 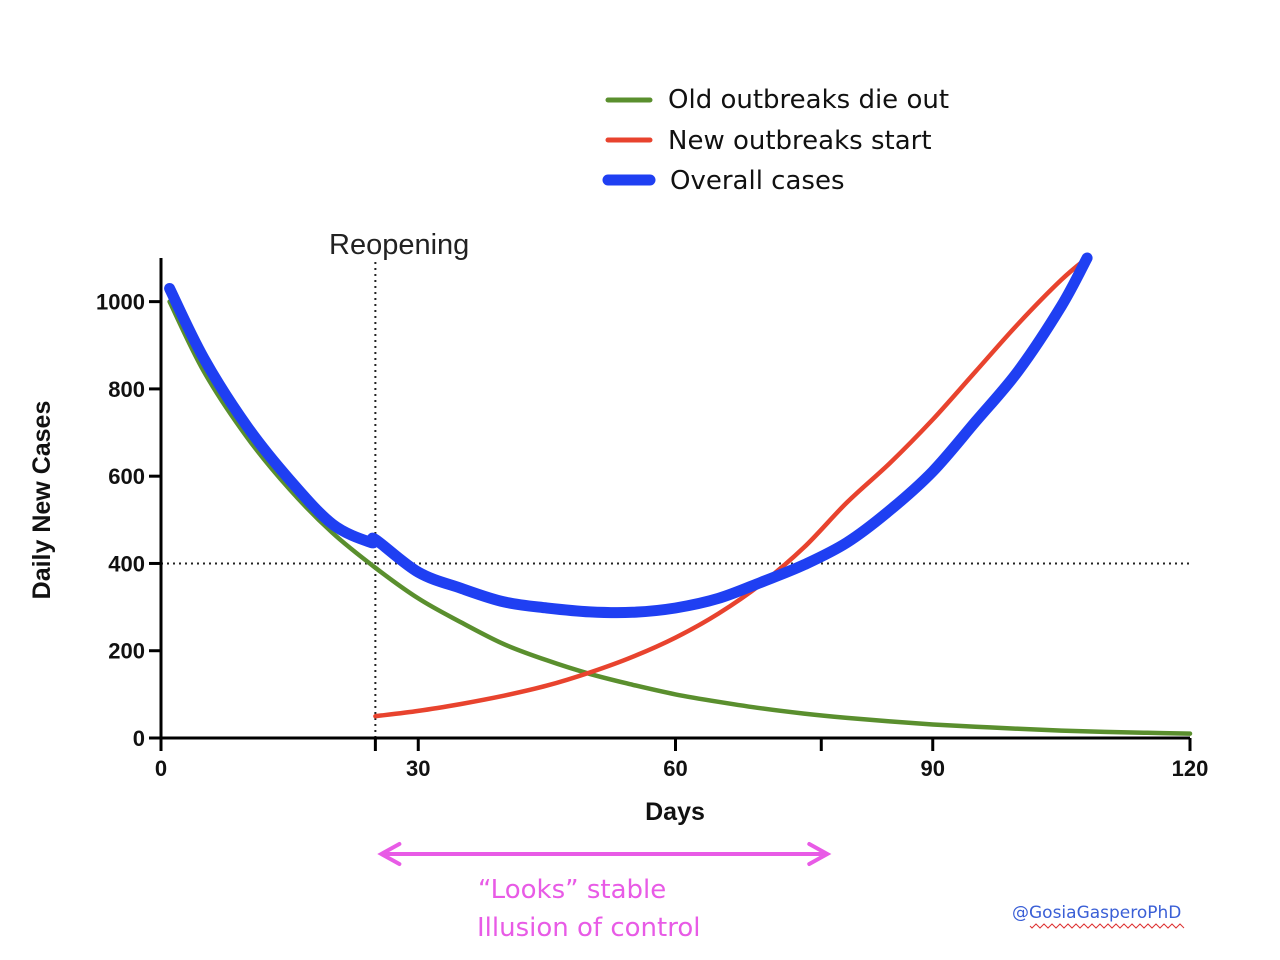 I want to click on x-tick-label: 30, so click(x=418, y=768).